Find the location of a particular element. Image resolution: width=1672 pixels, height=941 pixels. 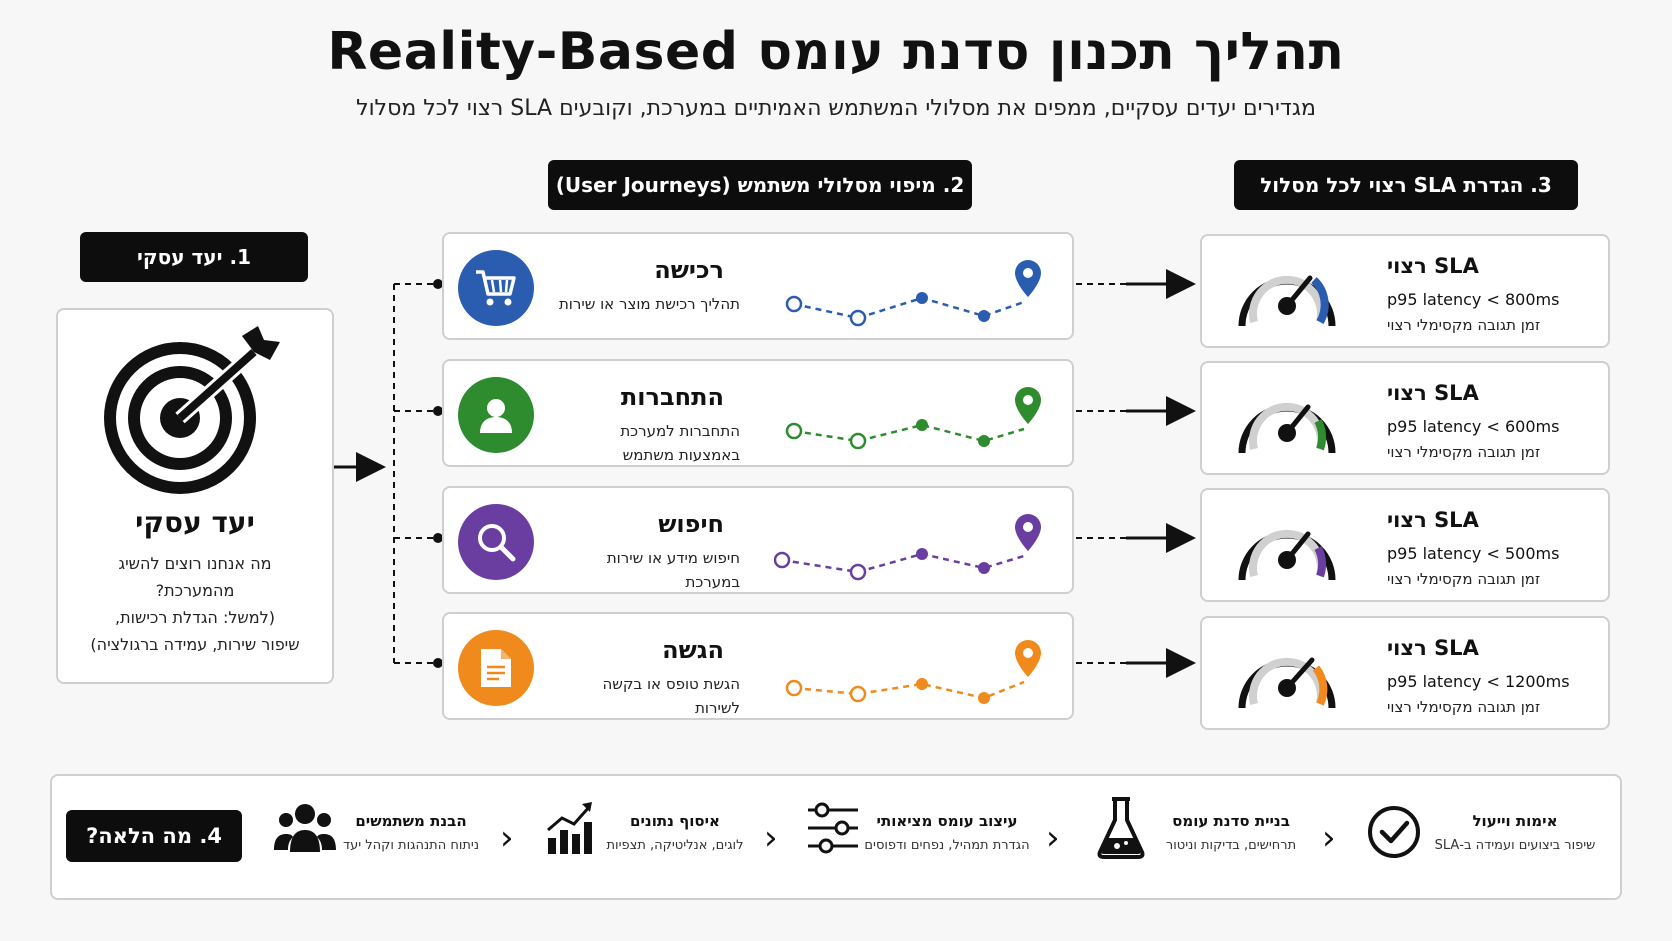

step-description: לוגים, אנליטיקה, תצפיות is located at coordinates (675, 845).